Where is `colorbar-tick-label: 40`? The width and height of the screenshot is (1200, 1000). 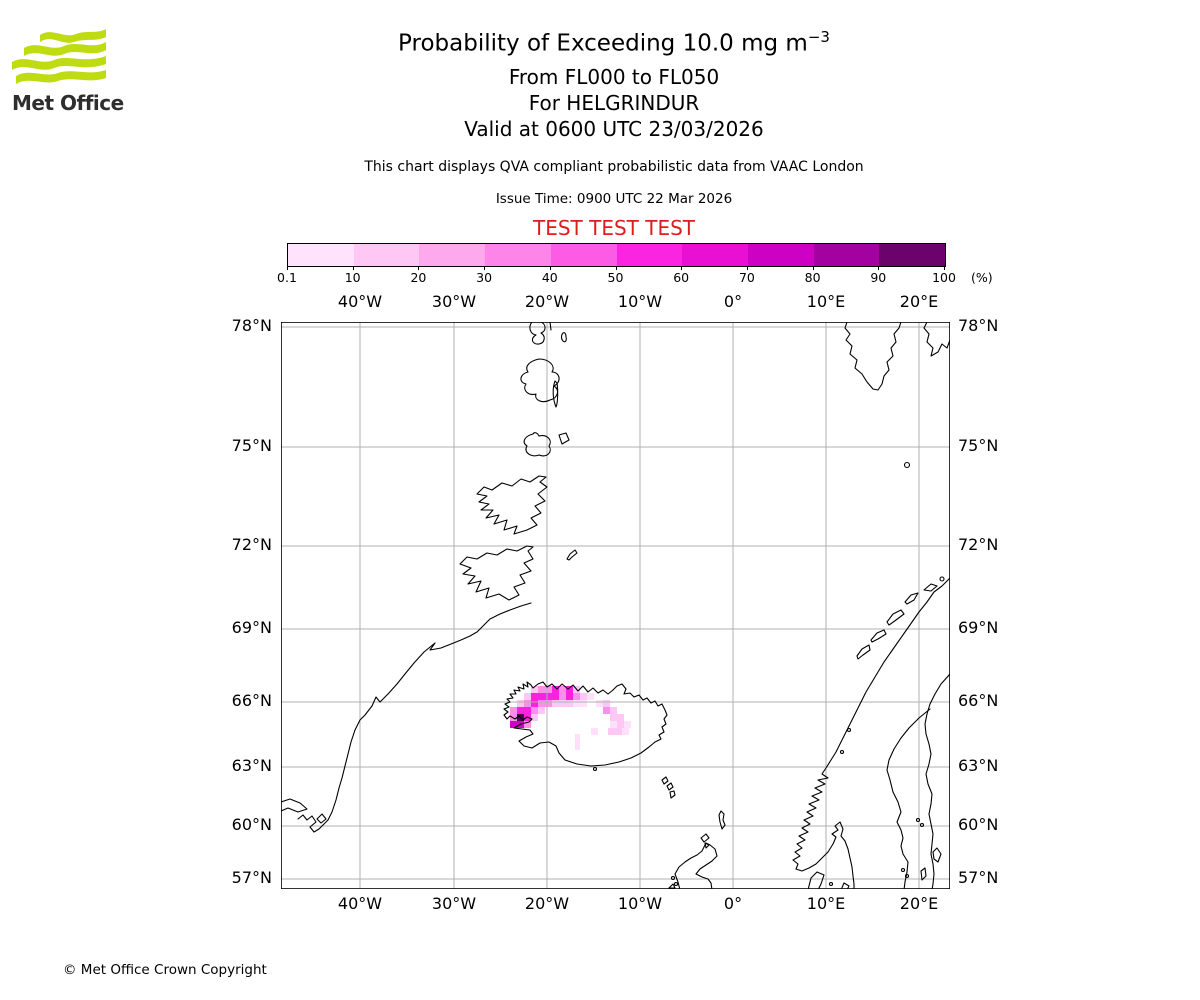 colorbar-tick-label: 40 is located at coordinates (549, 277).